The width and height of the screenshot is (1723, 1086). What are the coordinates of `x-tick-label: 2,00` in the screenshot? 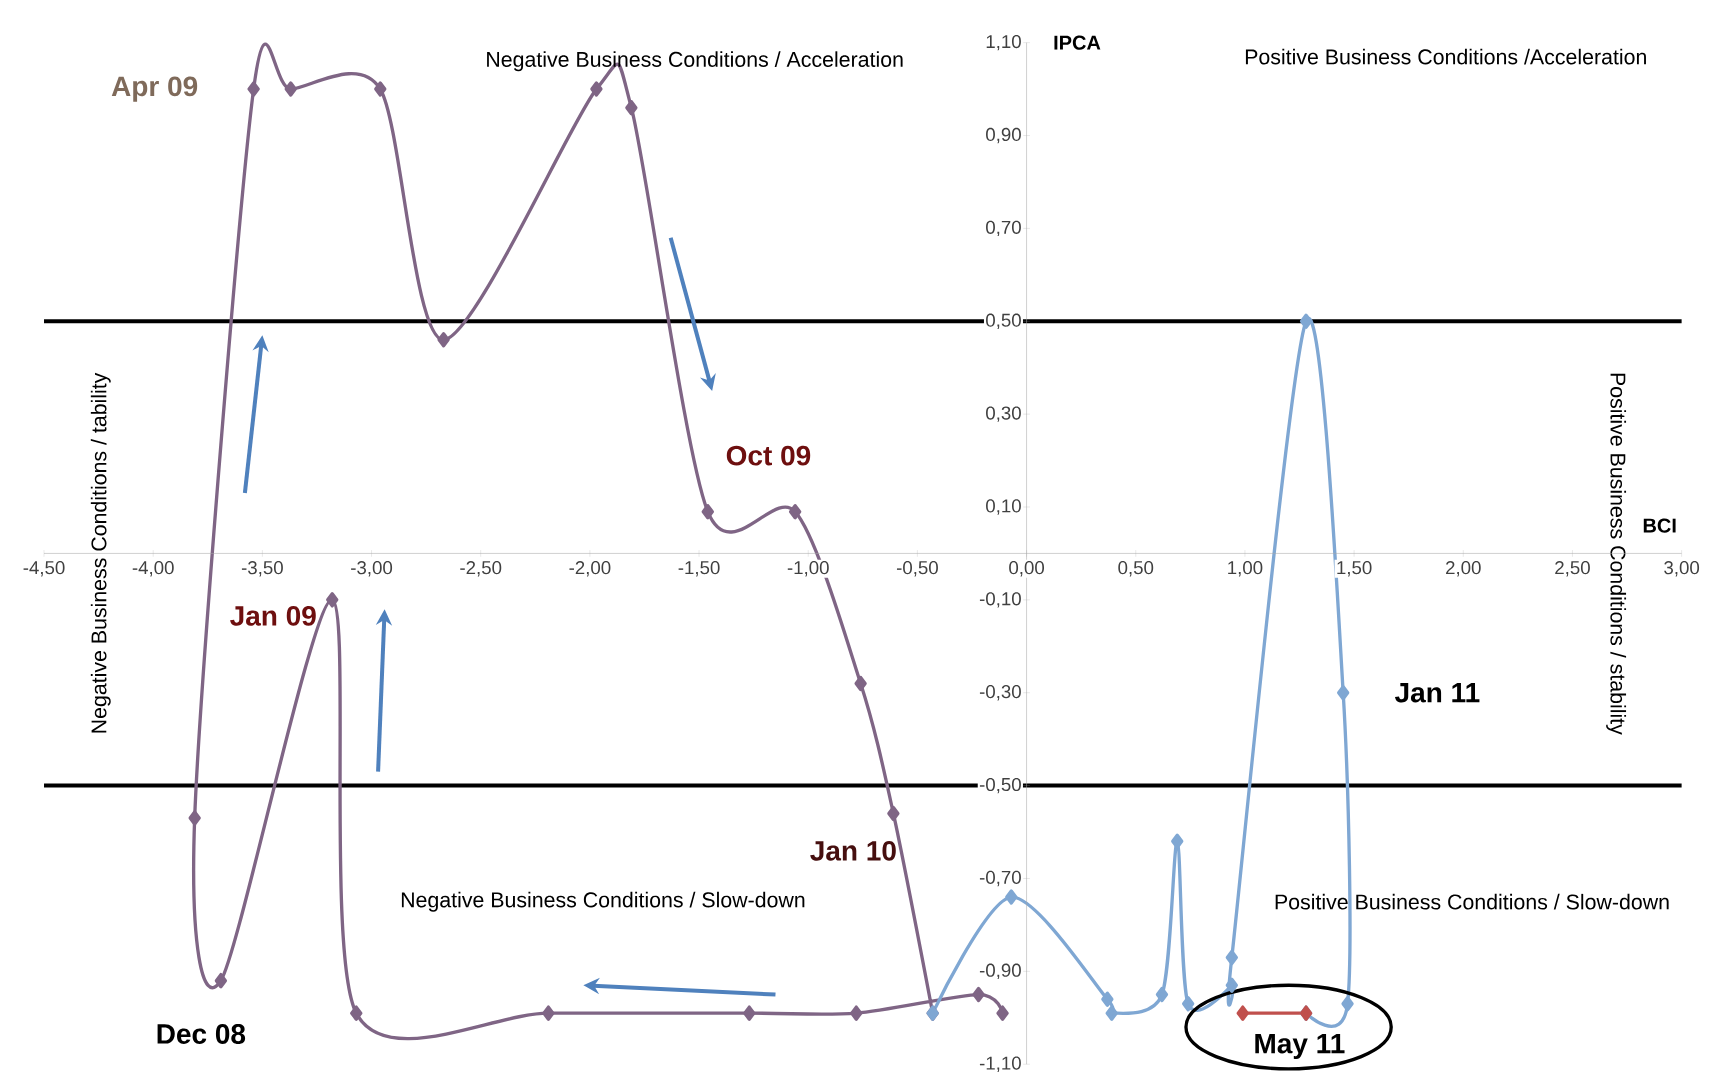 It's located at (1463, 569).